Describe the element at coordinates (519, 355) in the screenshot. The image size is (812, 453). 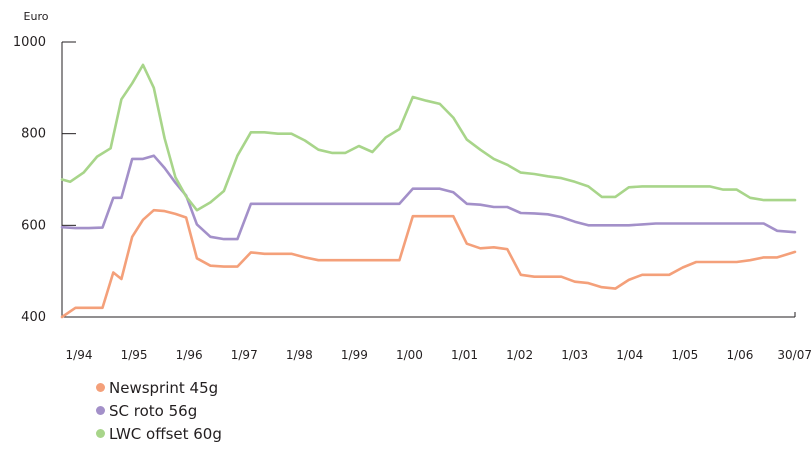
I see `x-tick-label: 1/02` at that location.